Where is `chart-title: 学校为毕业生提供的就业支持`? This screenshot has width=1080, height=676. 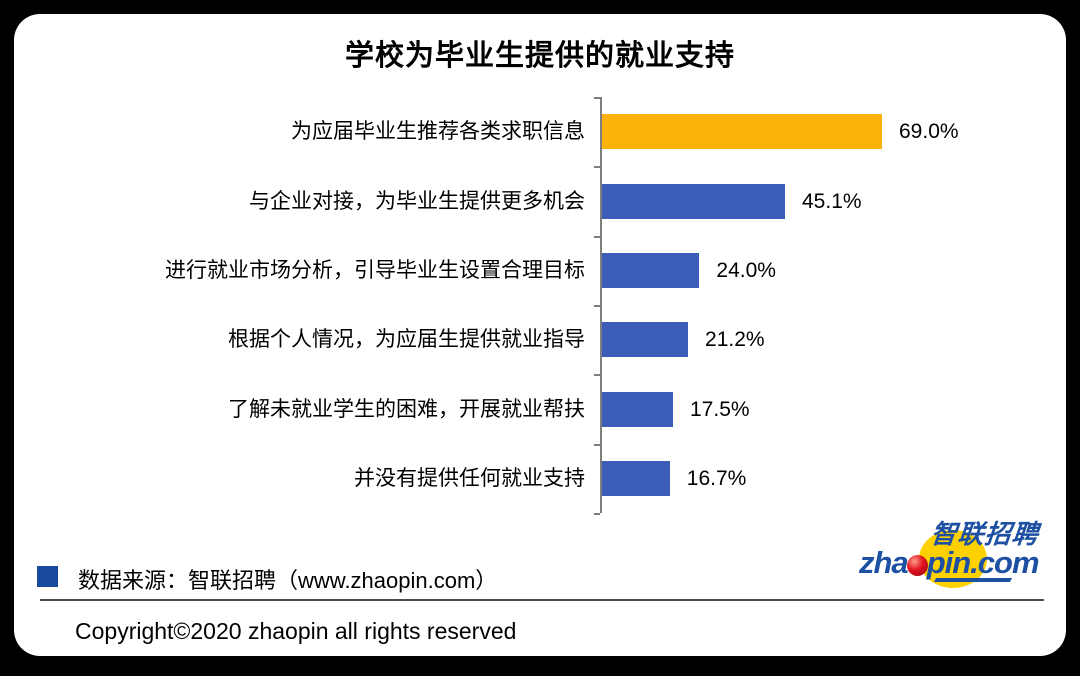 chart-title: 学校为毕业生提供的就业支持 is located at coordinates (539, 56).